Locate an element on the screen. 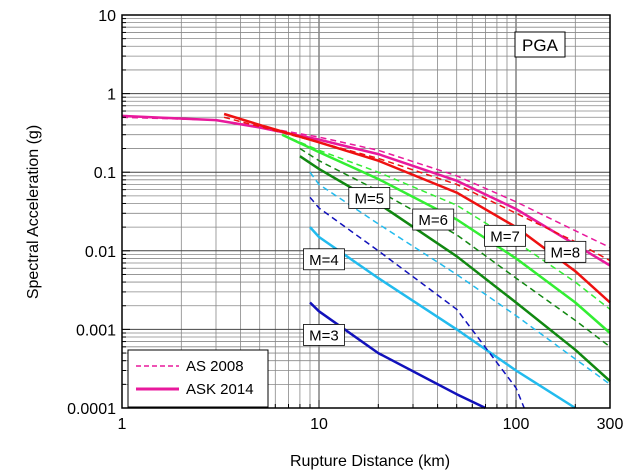 The width and height of the screenshot is (629, 476). magnitude-label: M=7 is located at coordinates (505, 236).